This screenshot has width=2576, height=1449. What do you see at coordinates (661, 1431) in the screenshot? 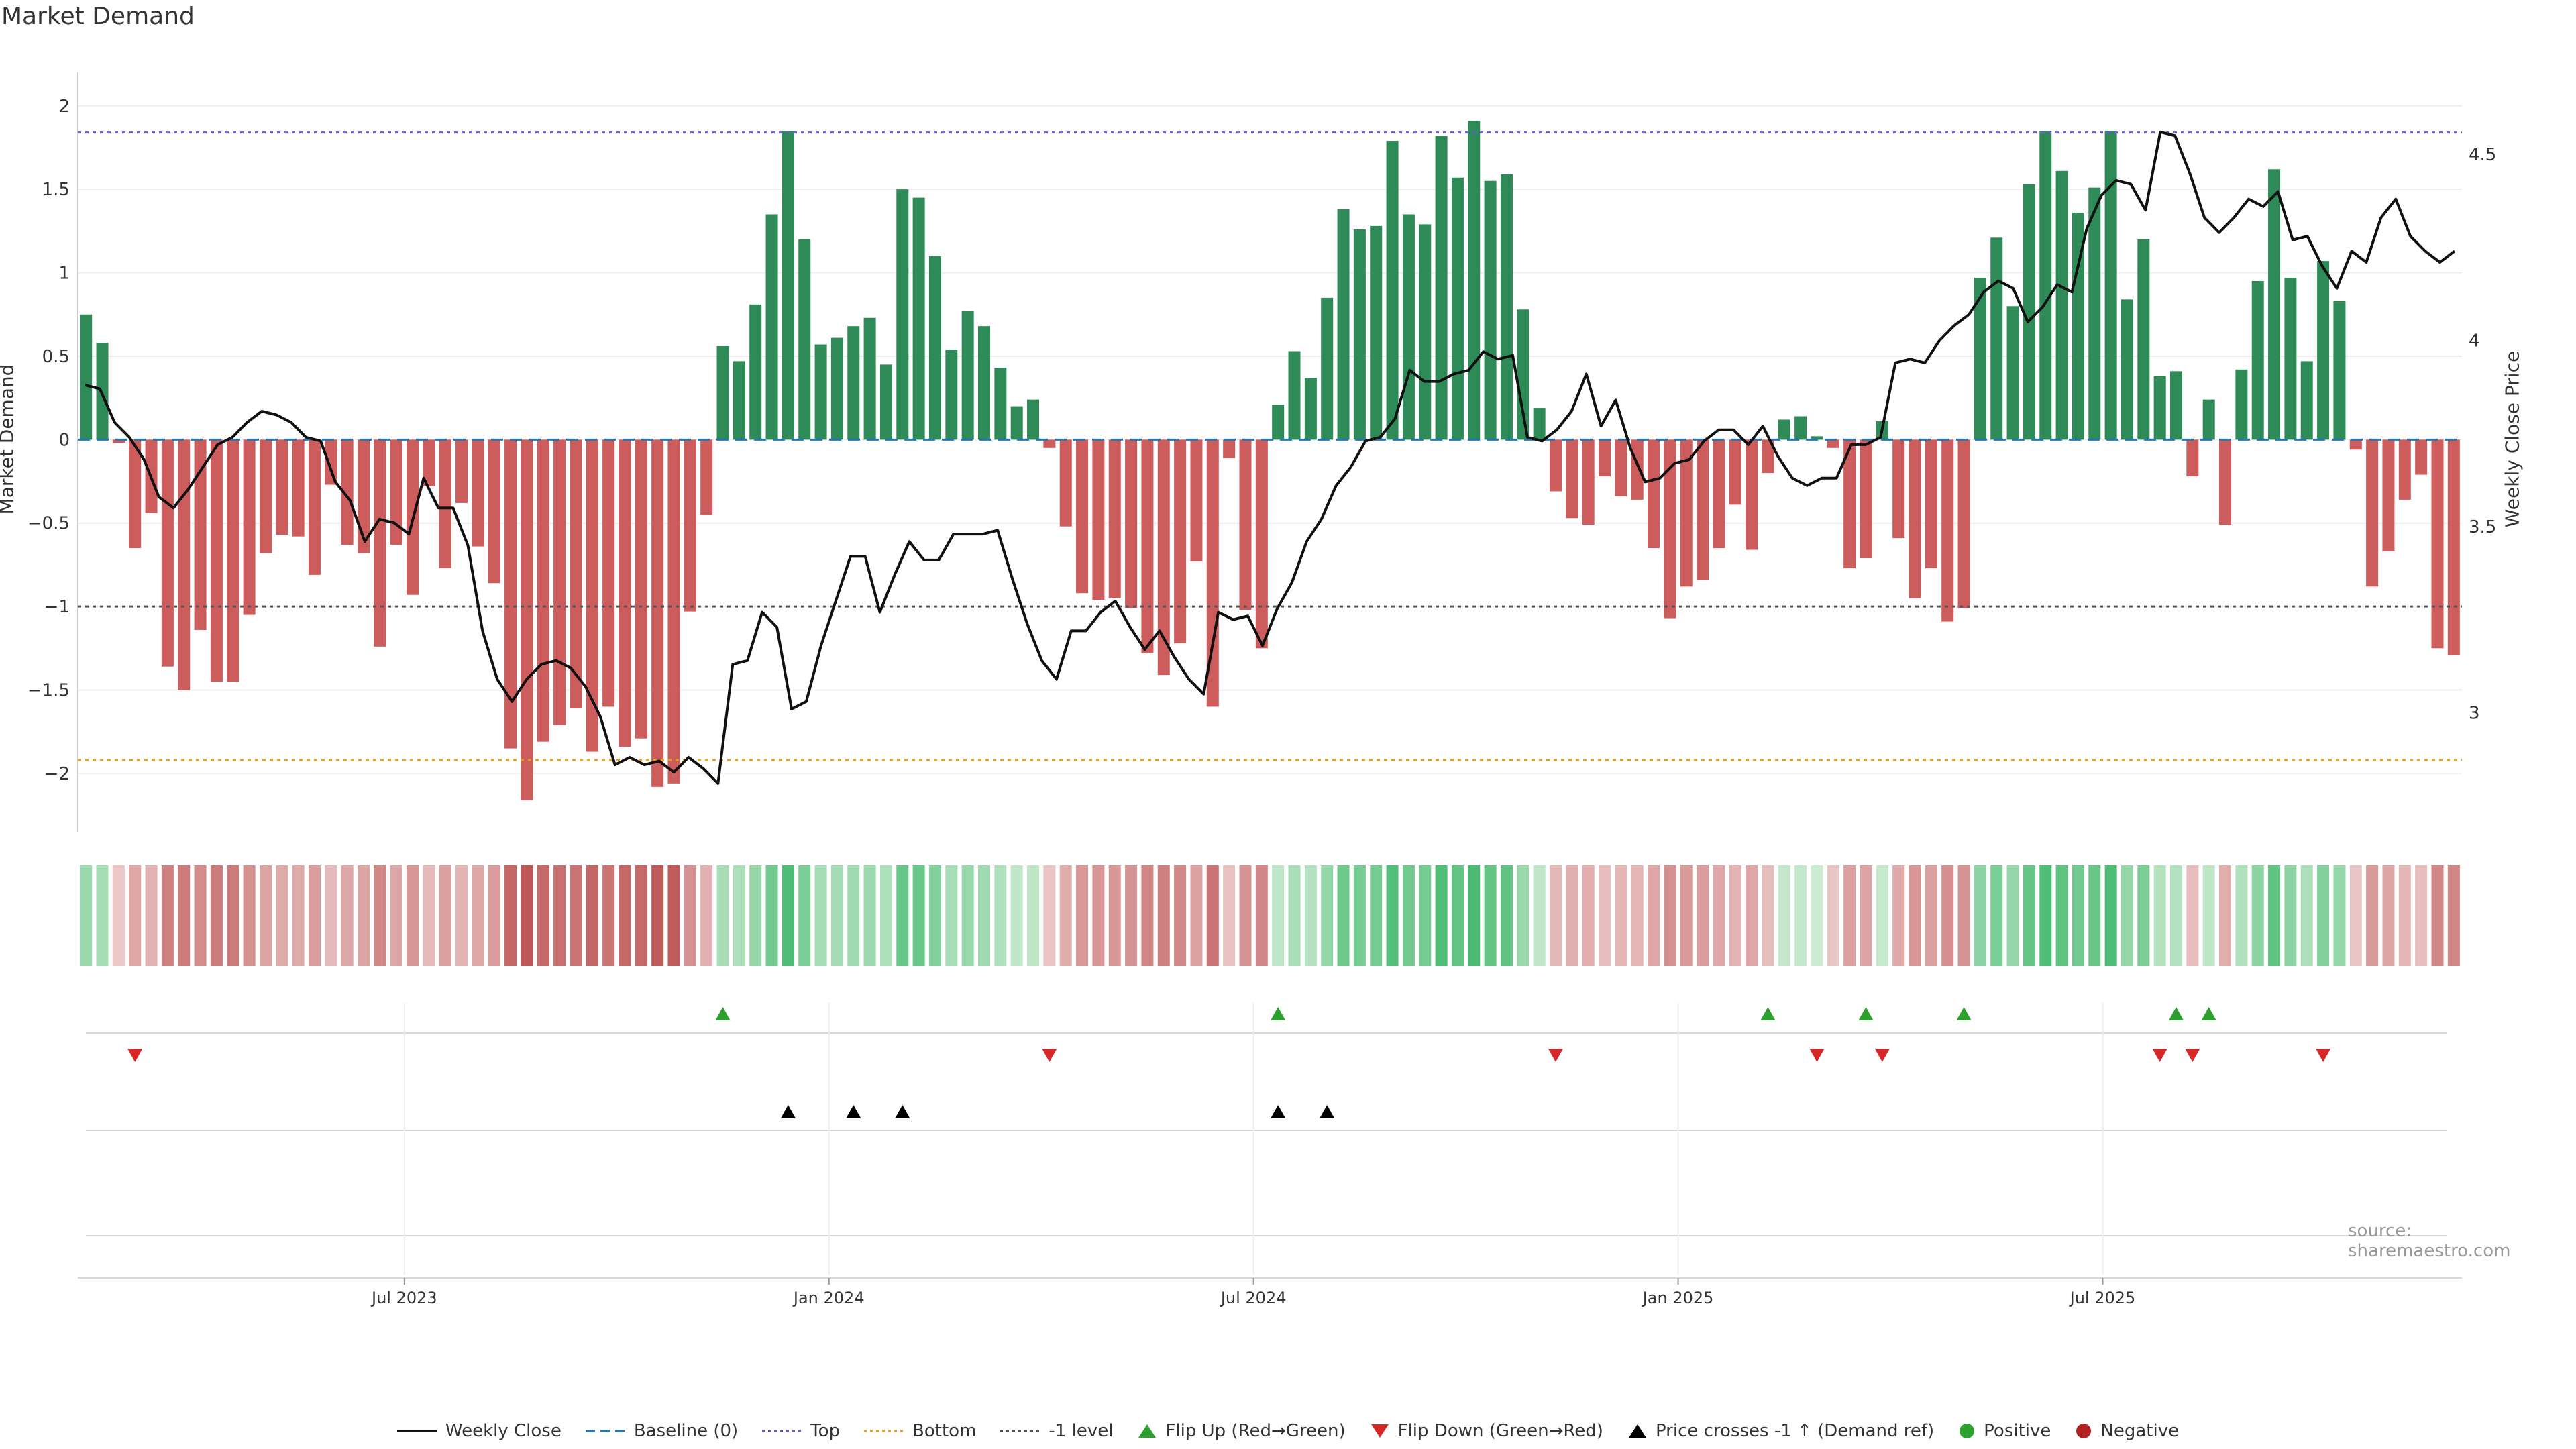
I see `legend-baseline: Baseline (0)` at bounding box center [661, 1431].